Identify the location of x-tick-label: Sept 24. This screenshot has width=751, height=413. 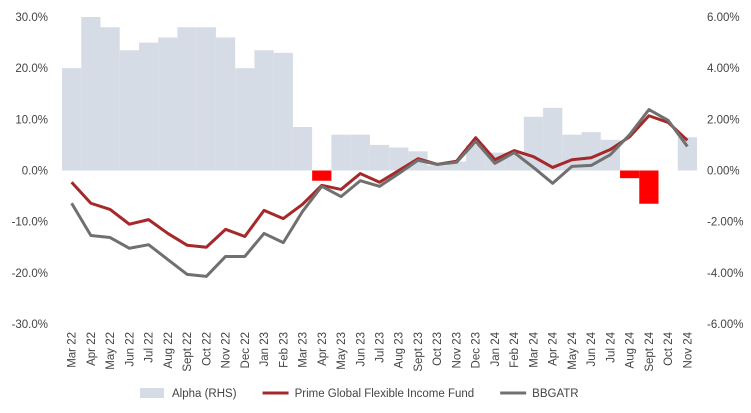
(650, 351).